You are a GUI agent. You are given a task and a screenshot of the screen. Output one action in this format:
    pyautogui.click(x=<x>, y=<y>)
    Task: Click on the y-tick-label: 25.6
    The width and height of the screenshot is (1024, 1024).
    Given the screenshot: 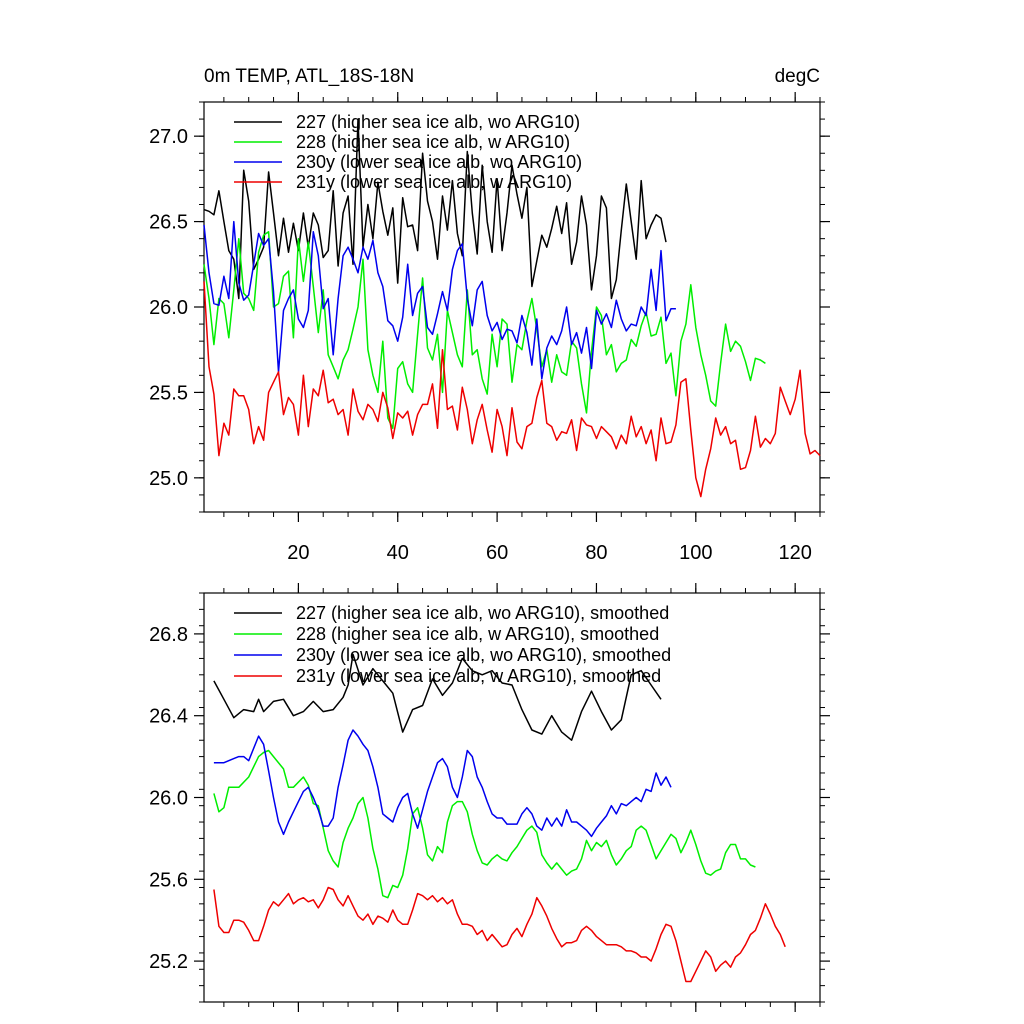 What is the action you would take?
    pyautogui.click(x=168, y=880)
    